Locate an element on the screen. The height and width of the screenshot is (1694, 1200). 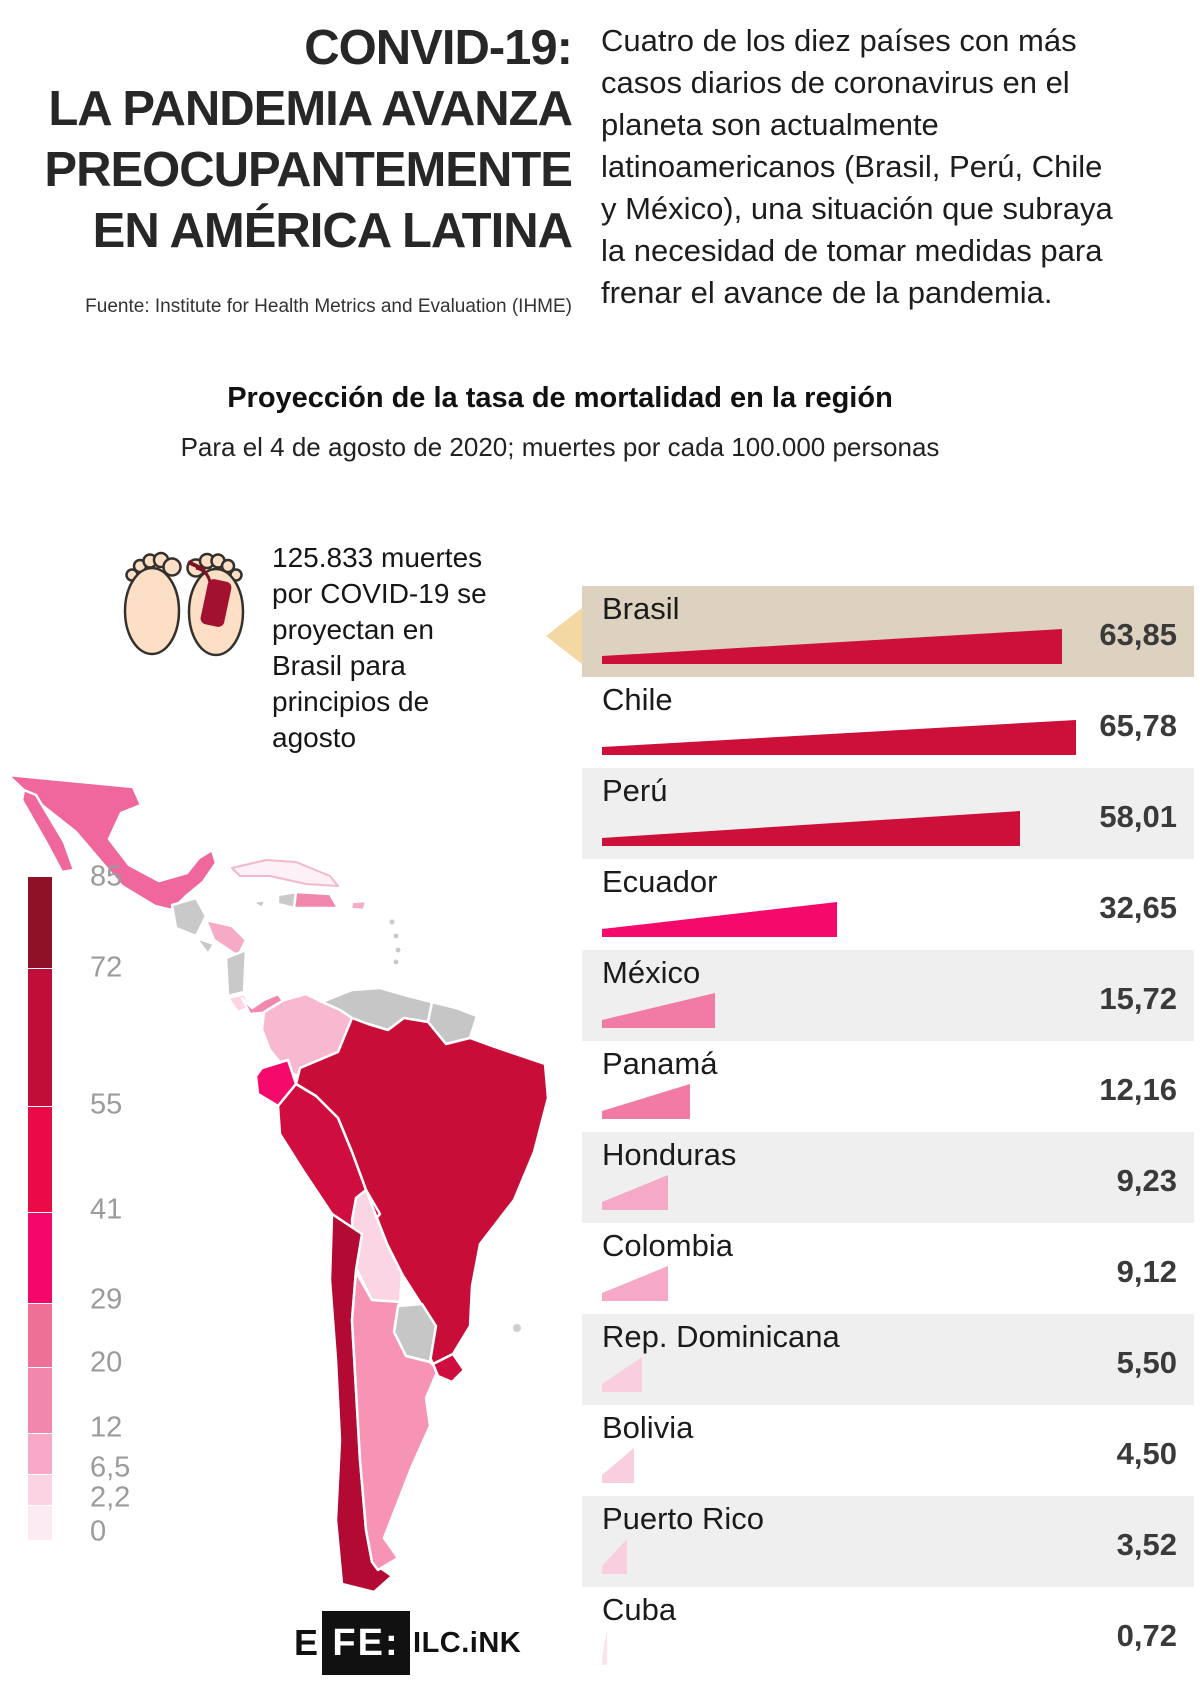
country-label: Perú is located at coordinates (635, 790).